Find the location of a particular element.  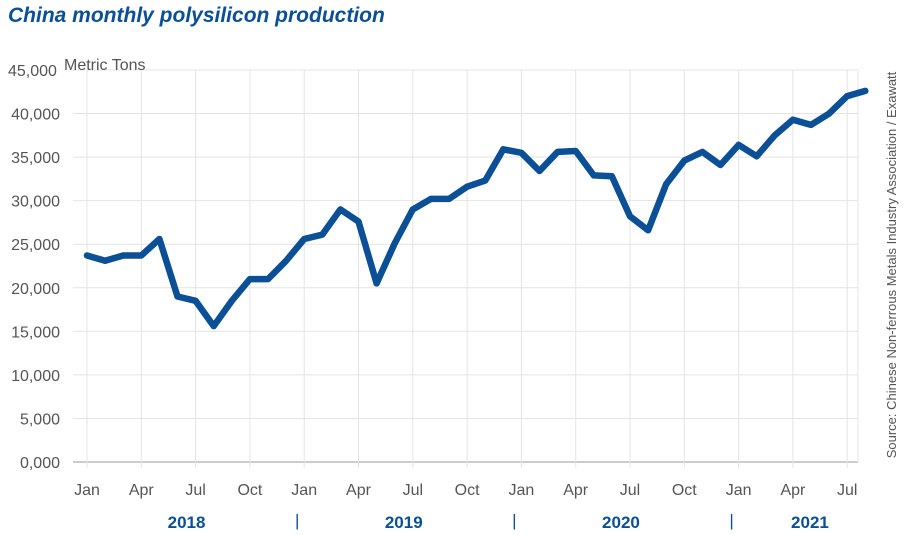

y-tick-label: 10,000 is located at coordinates (35, 376).